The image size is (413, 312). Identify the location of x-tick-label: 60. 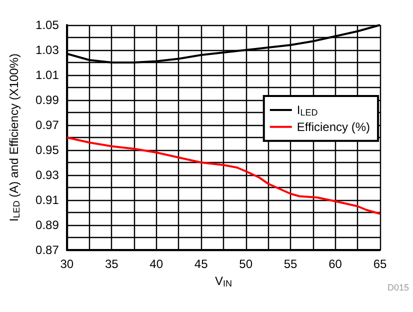
(335, 264).